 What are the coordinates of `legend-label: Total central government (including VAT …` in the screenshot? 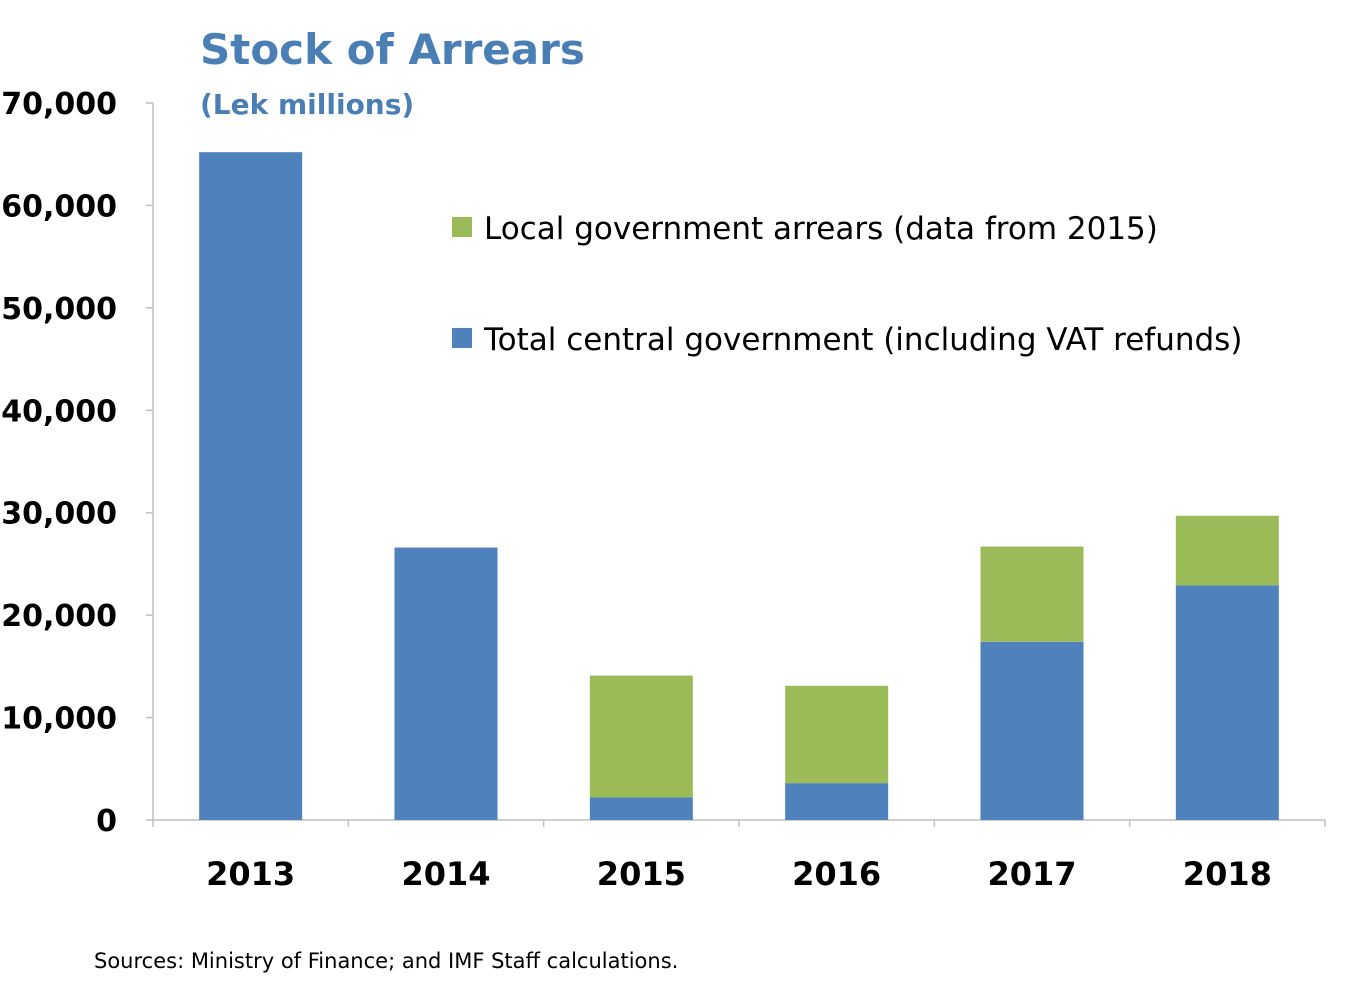 It's located at (862, 340).